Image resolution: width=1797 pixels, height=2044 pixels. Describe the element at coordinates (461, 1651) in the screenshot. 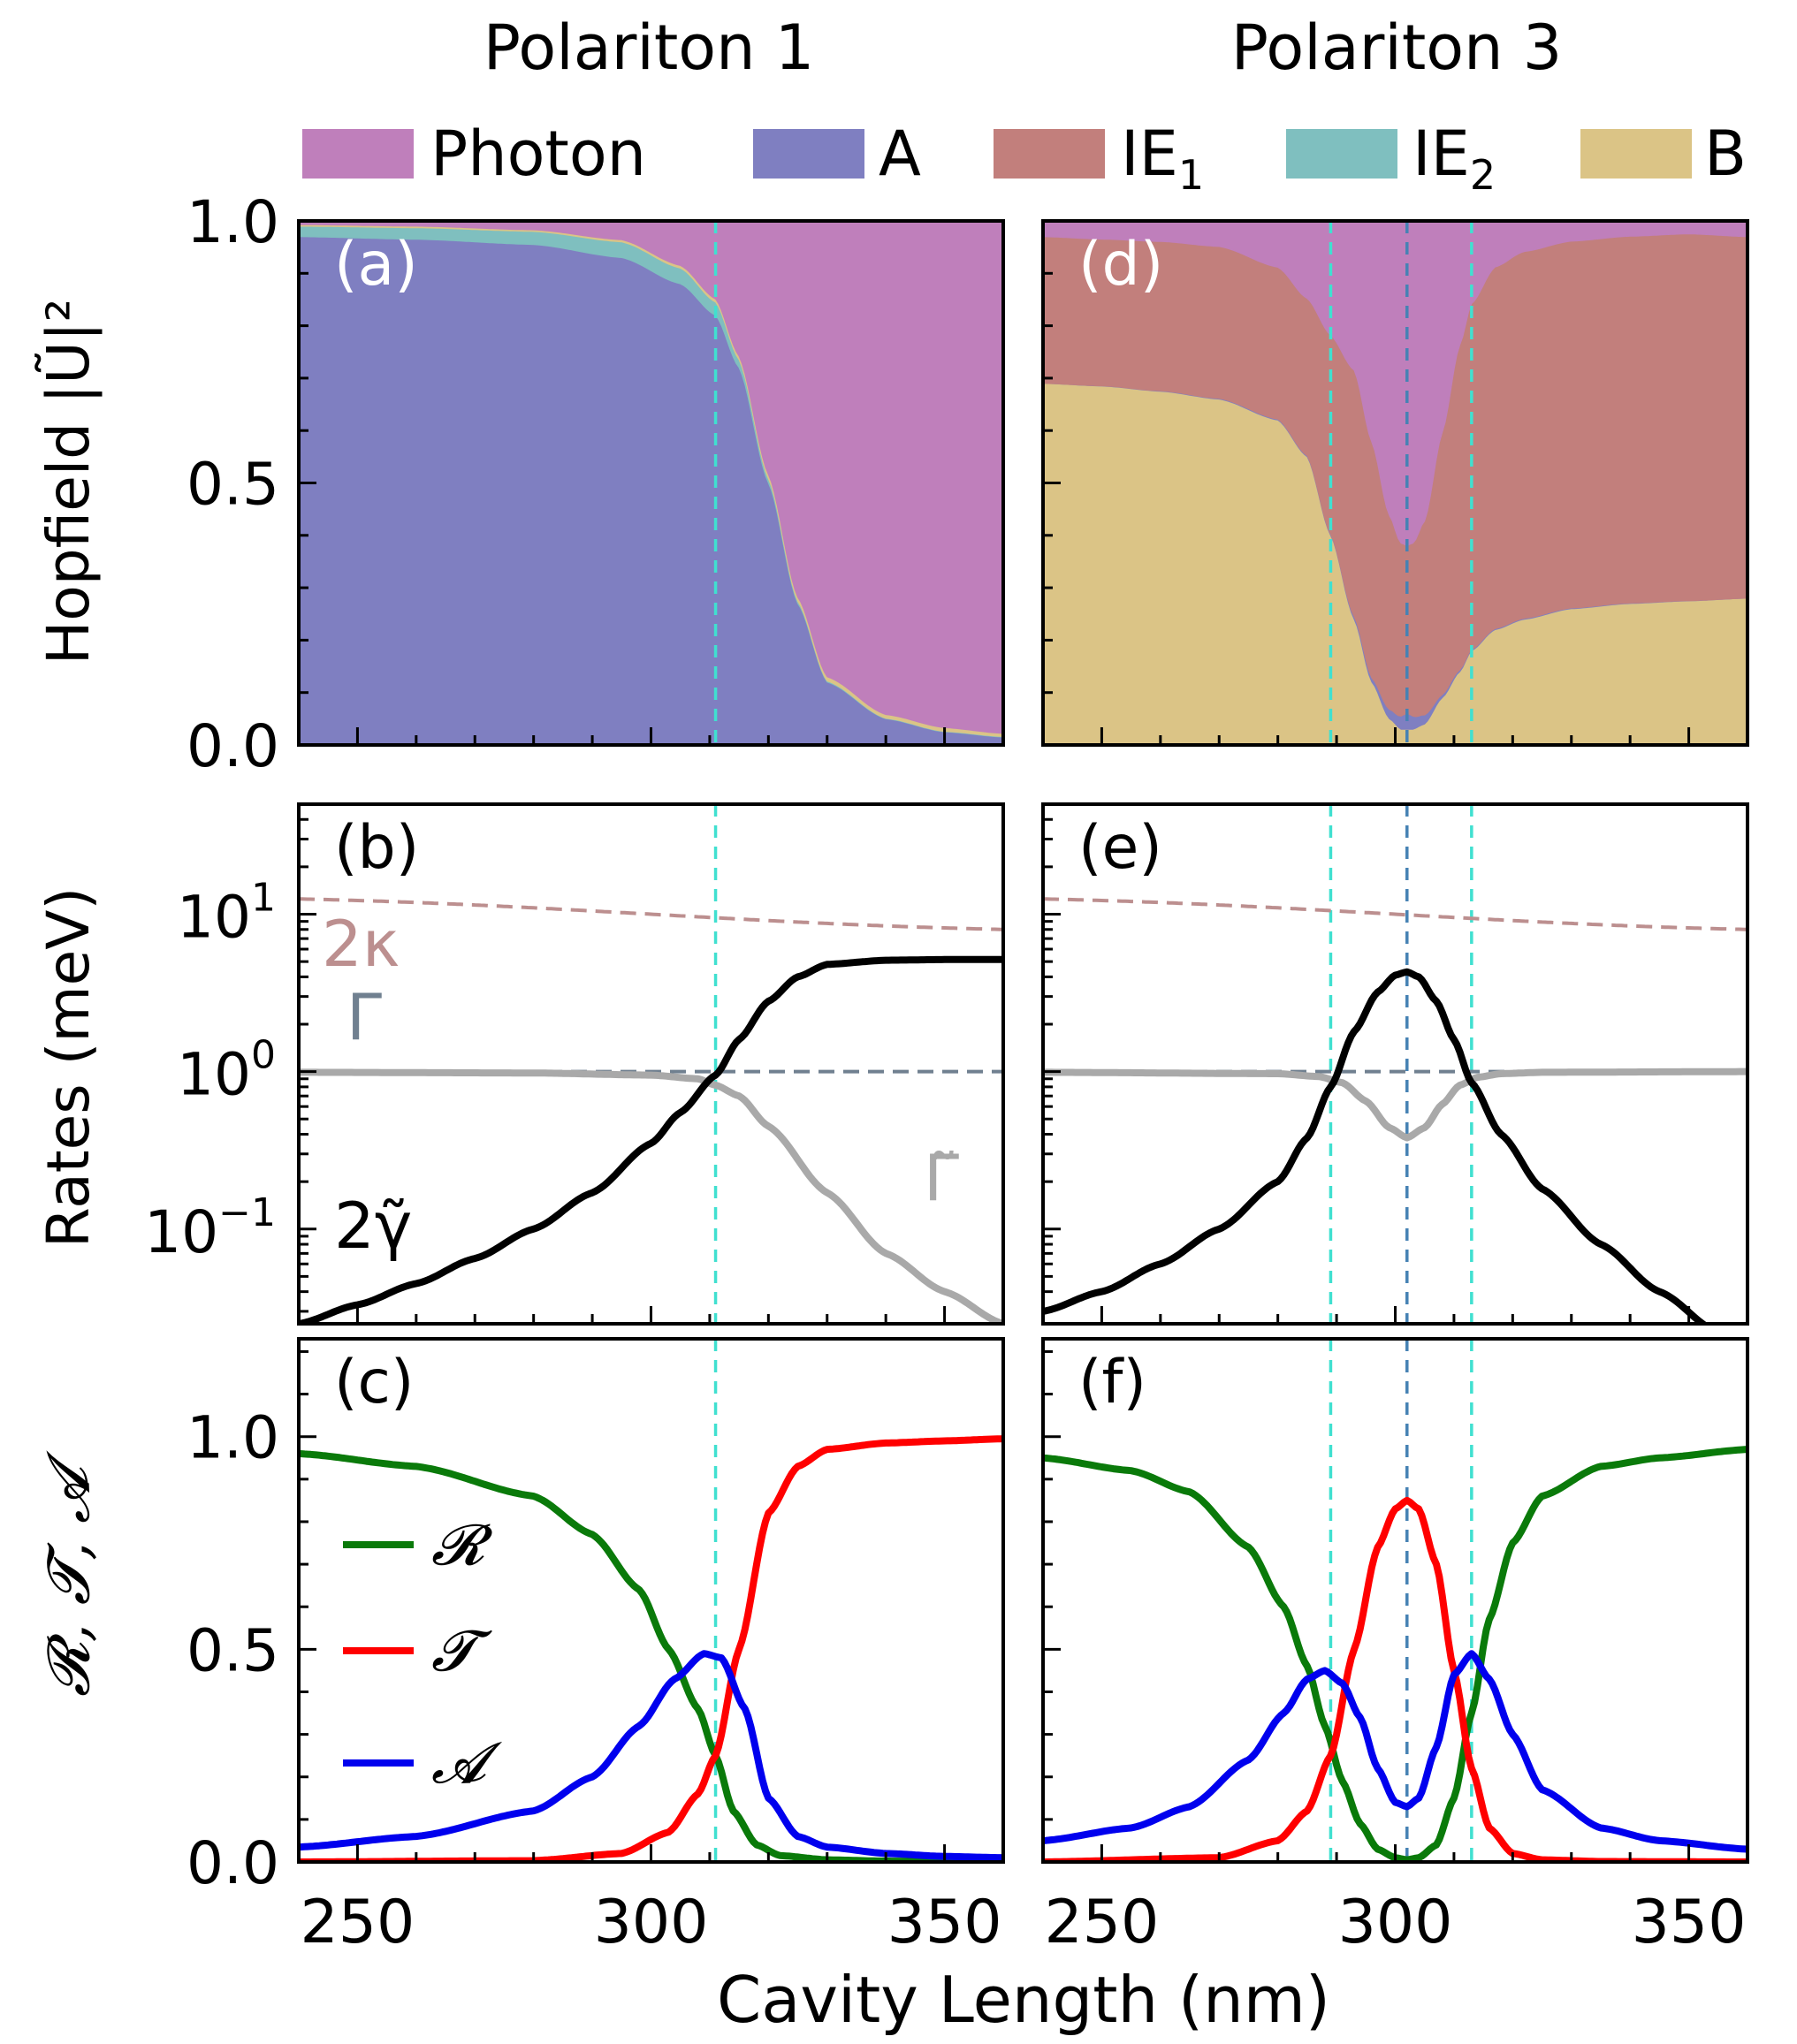

I see `rta-legend-label: 𝓣` at that location.